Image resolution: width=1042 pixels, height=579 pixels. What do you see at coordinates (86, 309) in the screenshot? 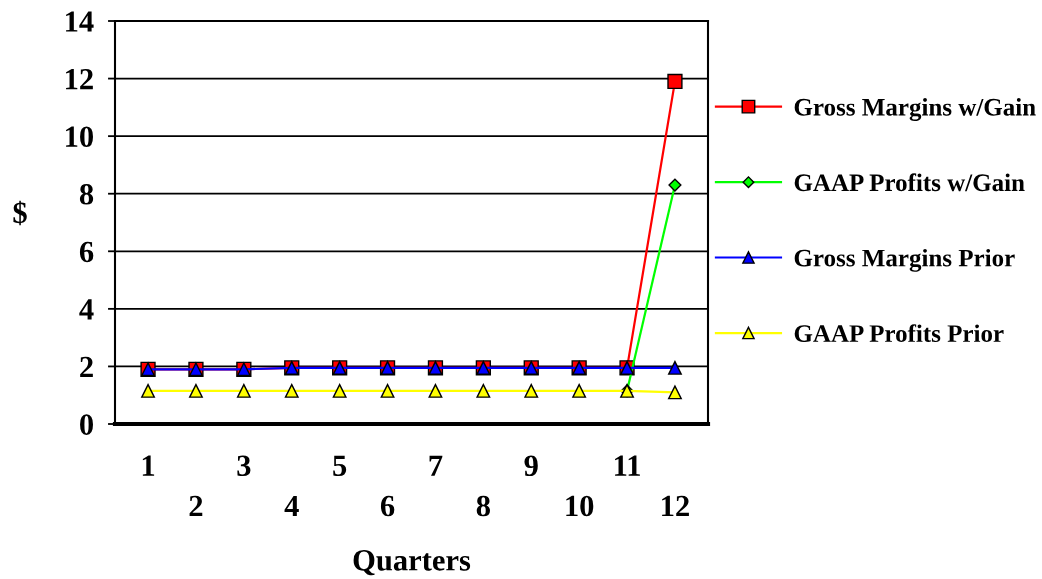
I see `y-tick-label: 4` at bounding box center [86, 309].